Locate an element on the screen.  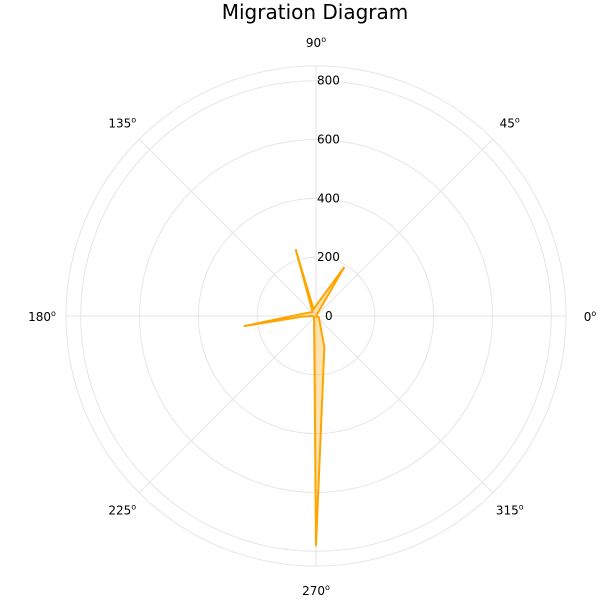
radial-tick-label-200: 200 is located at coordinates (328, 257).